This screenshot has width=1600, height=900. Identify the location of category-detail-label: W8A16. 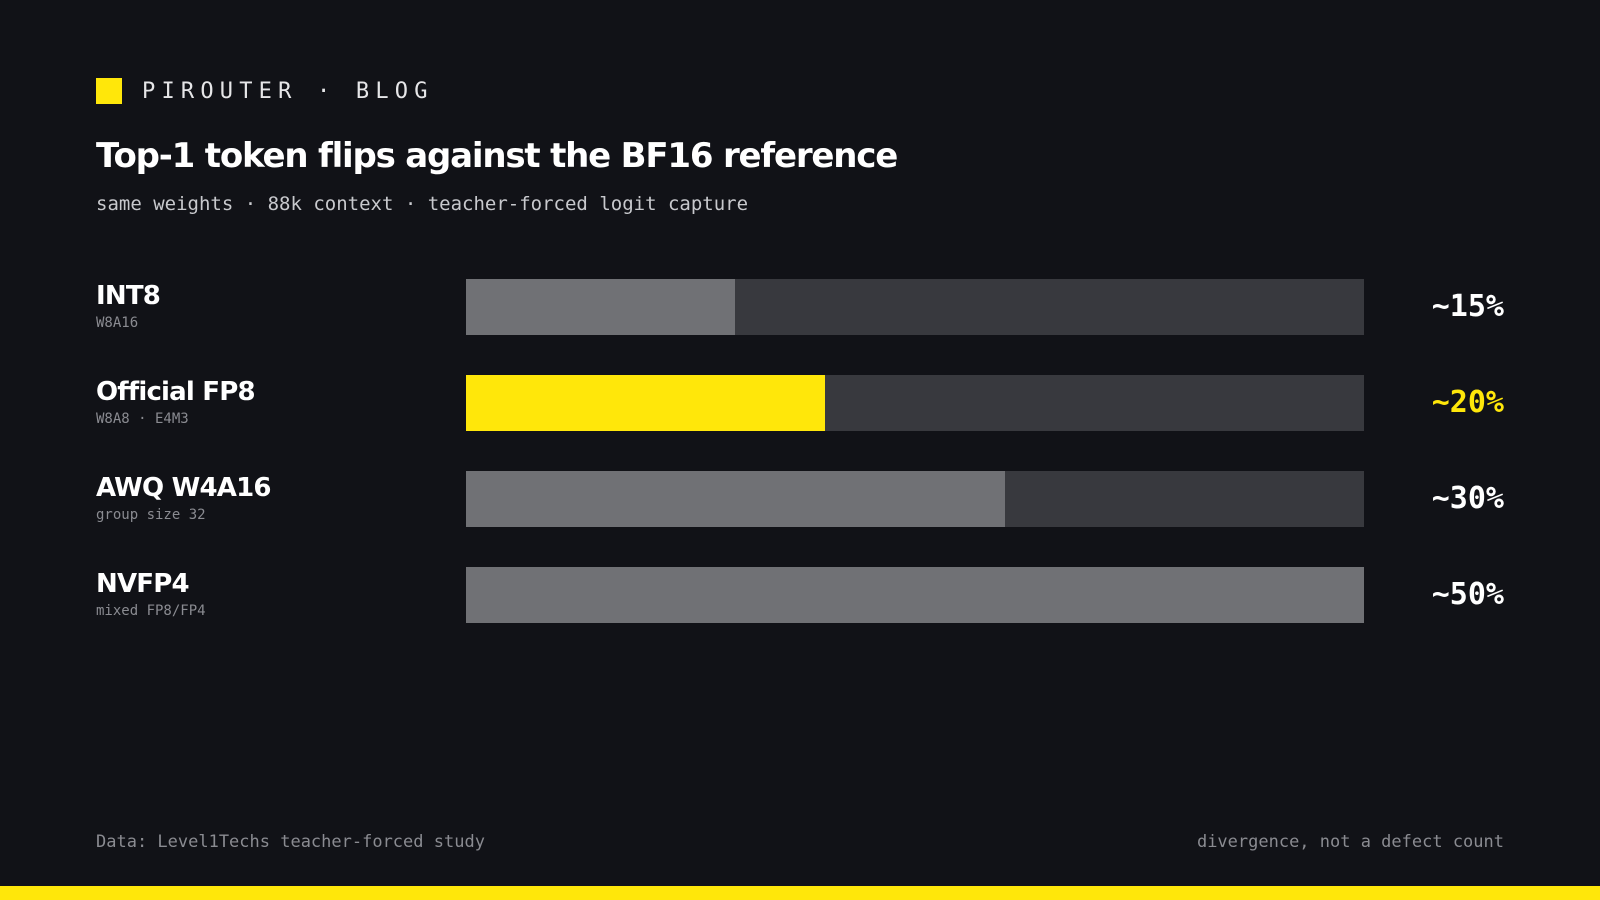
(117, 323).